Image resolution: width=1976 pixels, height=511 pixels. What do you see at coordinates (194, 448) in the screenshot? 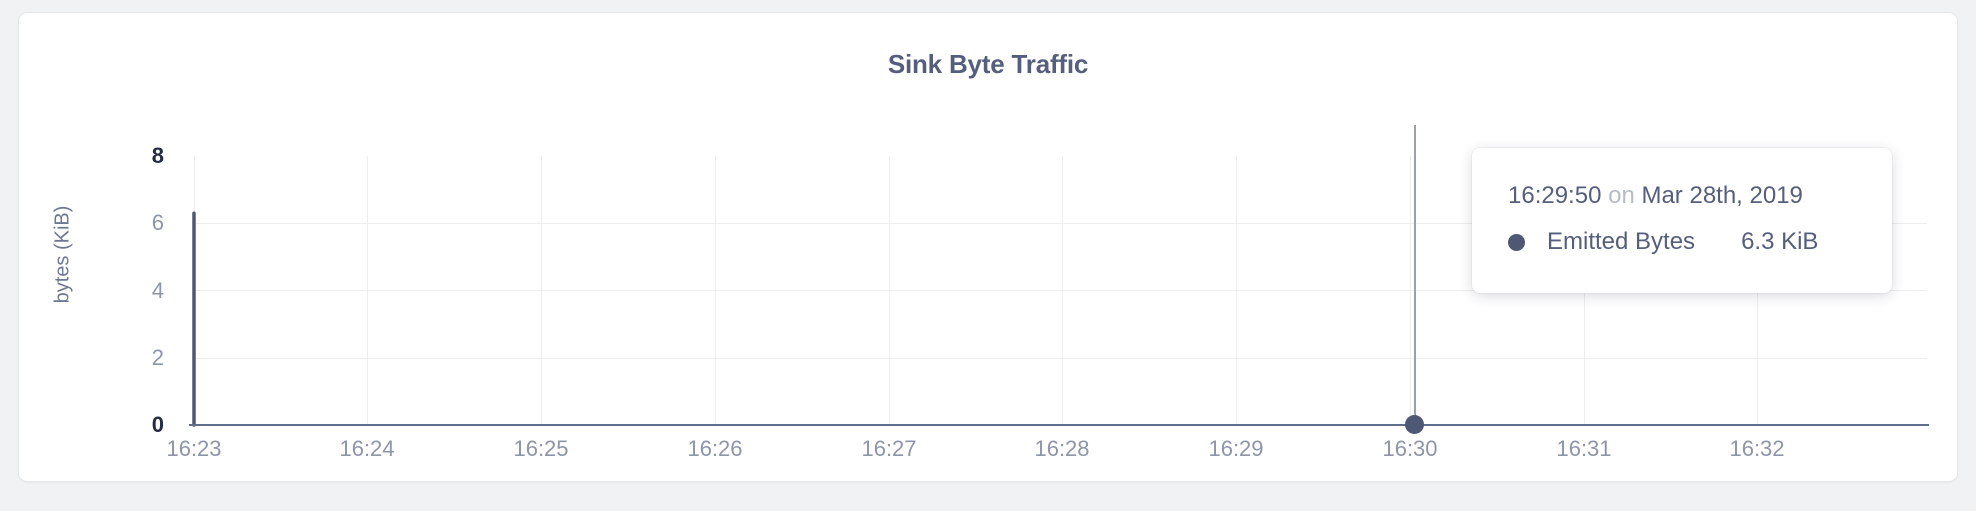
I see `x-tick-1: 16:23` at bounding box center [194, 448].